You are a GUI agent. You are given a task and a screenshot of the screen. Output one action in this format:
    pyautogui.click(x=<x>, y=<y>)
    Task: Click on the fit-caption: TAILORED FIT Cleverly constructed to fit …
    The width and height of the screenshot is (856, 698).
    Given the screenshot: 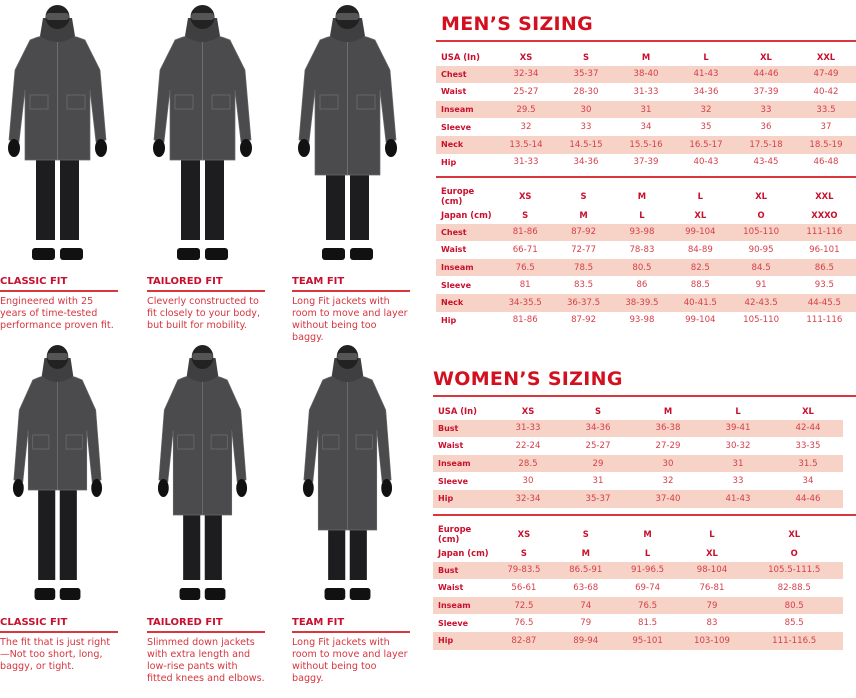 What is the action you would take?
    pyautogui.click(x=206, y=304)
    